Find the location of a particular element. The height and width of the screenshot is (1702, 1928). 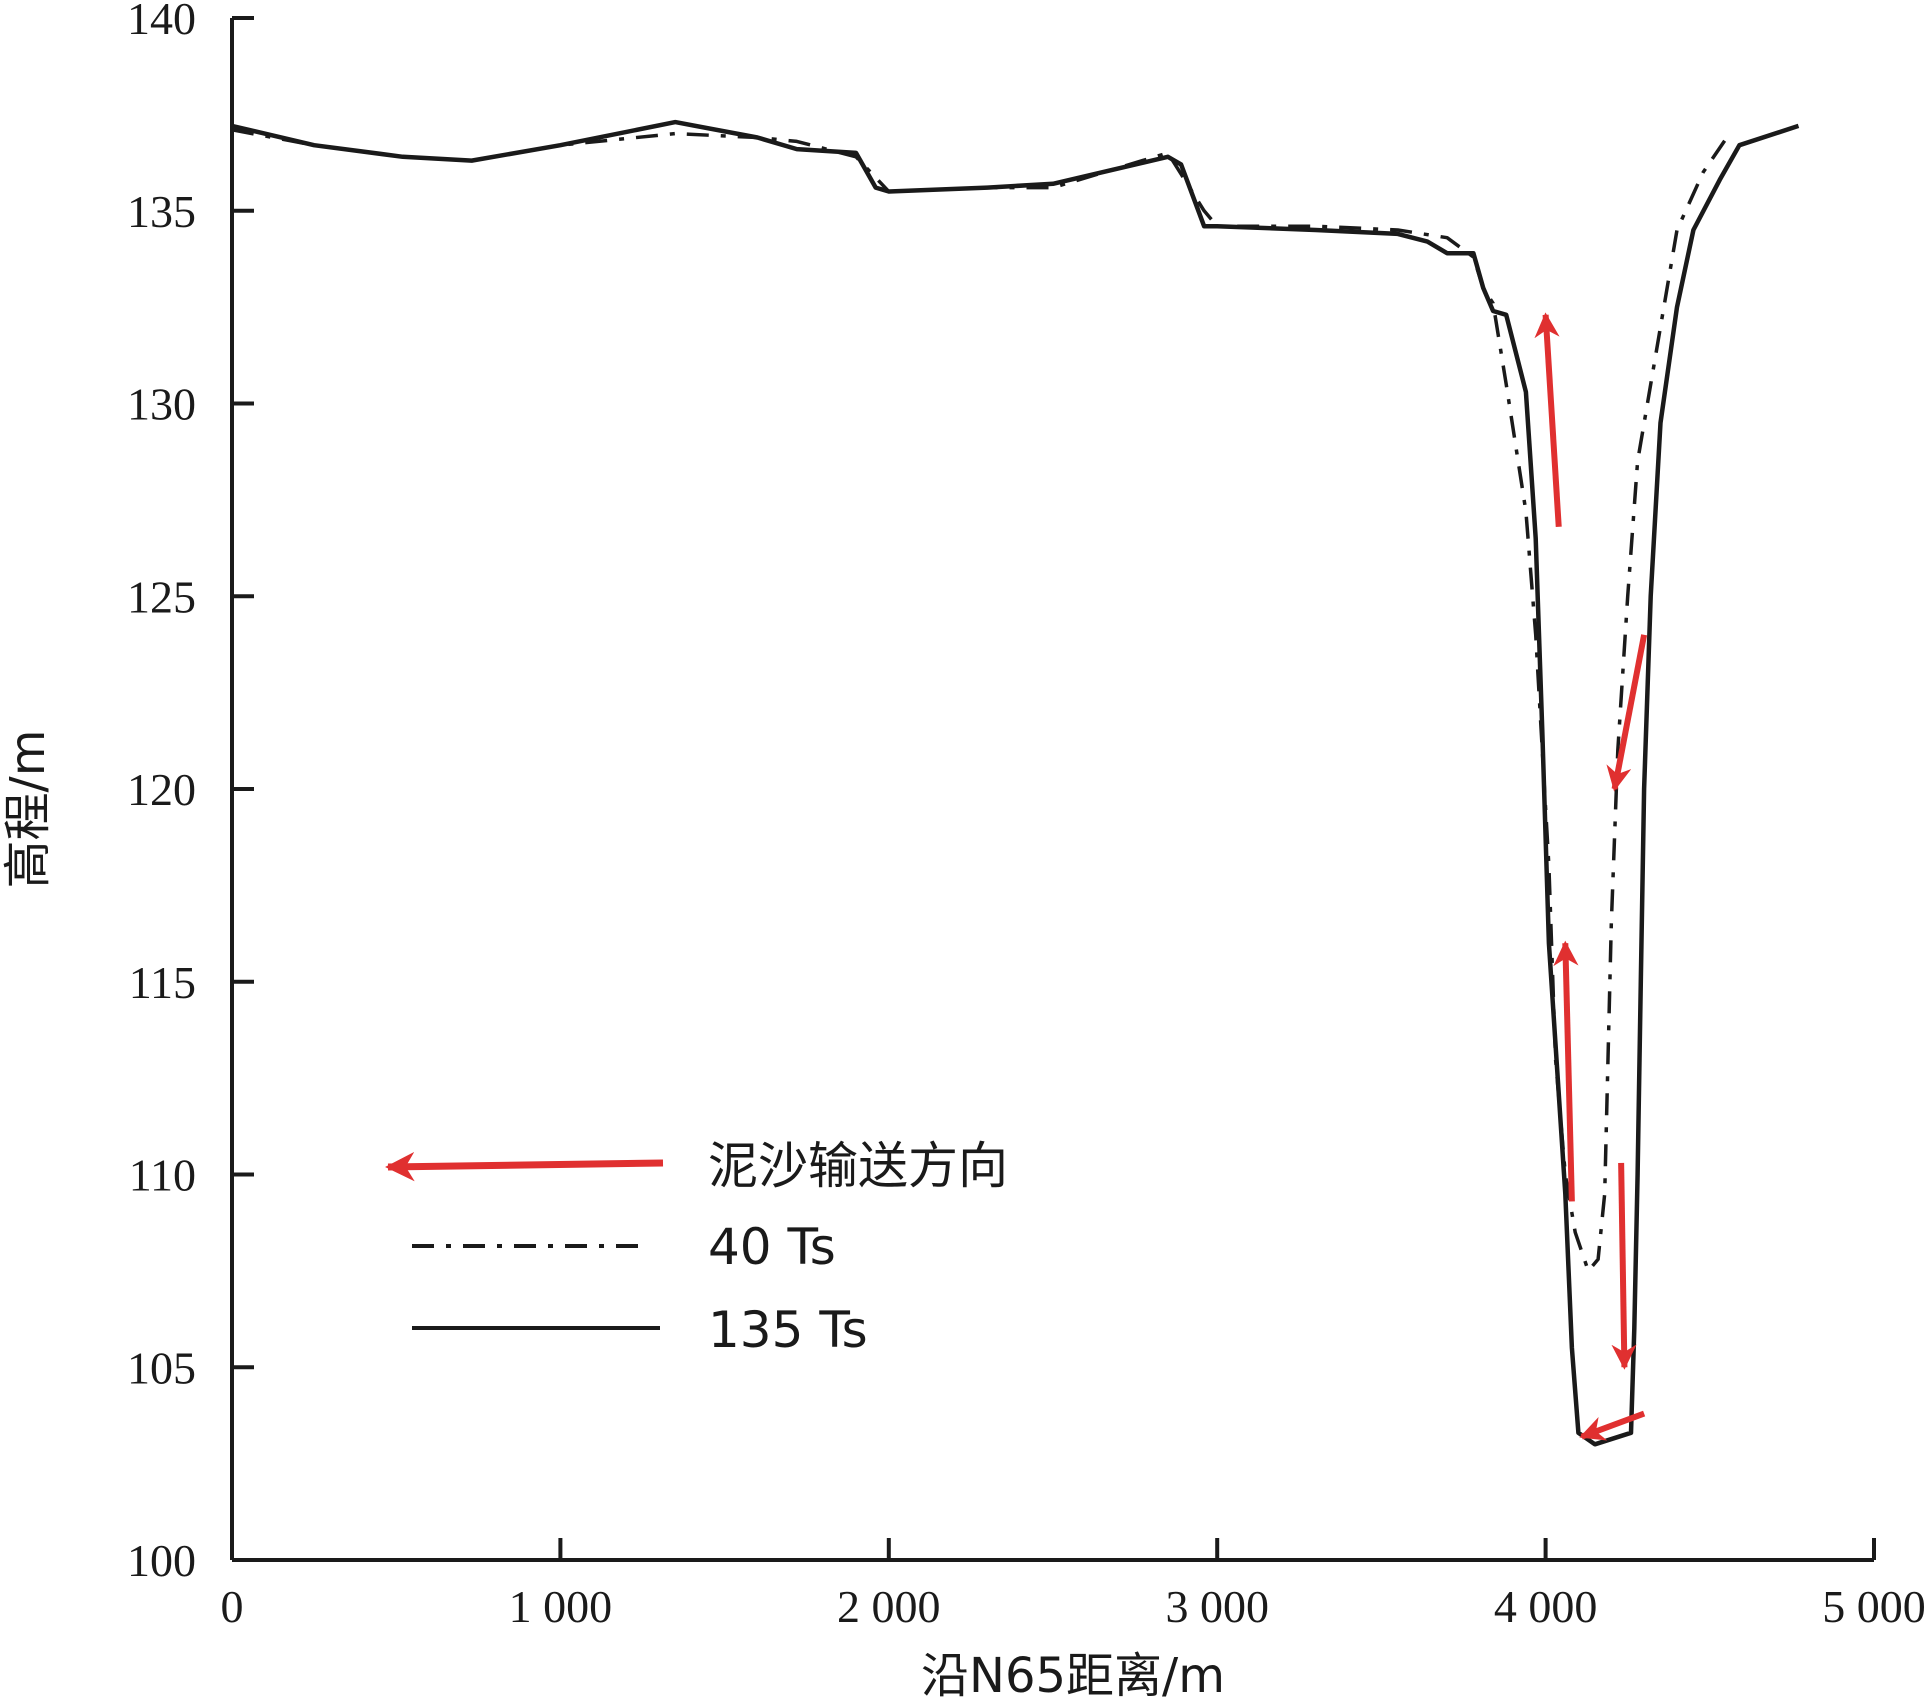

x-ticks: 0 1 000 2 000 3 000 4 000 5 000 is located at coordinates (1073, 1585).